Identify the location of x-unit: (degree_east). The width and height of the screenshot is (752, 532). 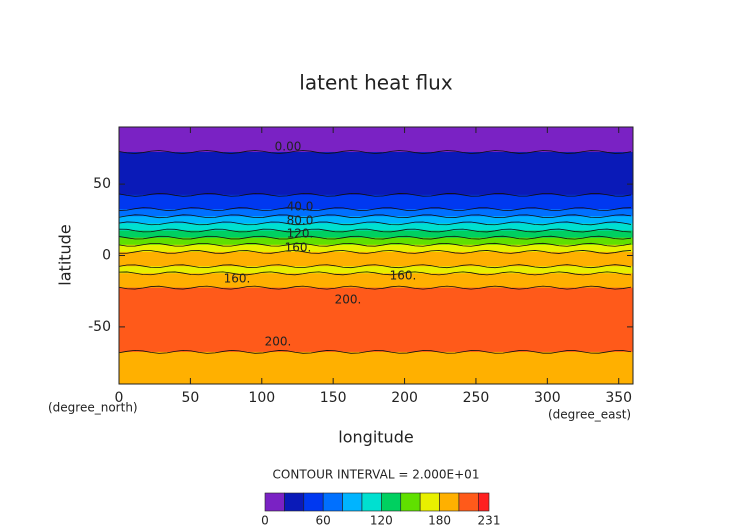
(589, 415).